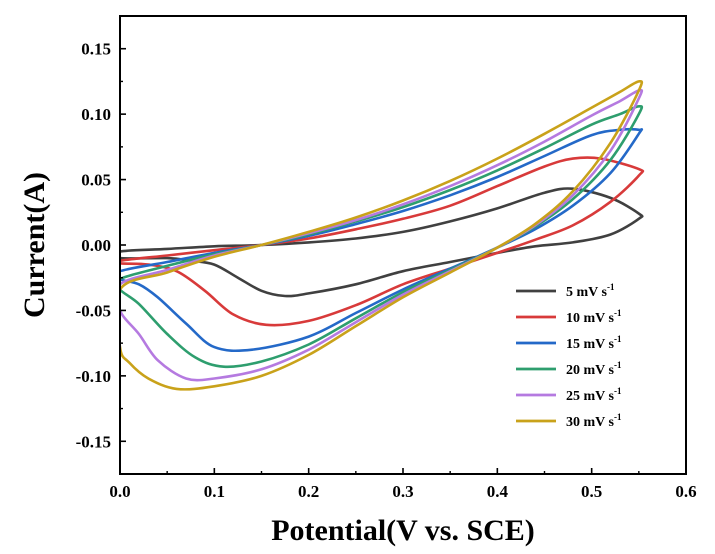 Image resolution: width=715 pixels, height=554 pixels. What do you see at coordinates (308, 491) in the screenshot?
I see `x-tick-label: 0.2` at bounding box center [308, 491].